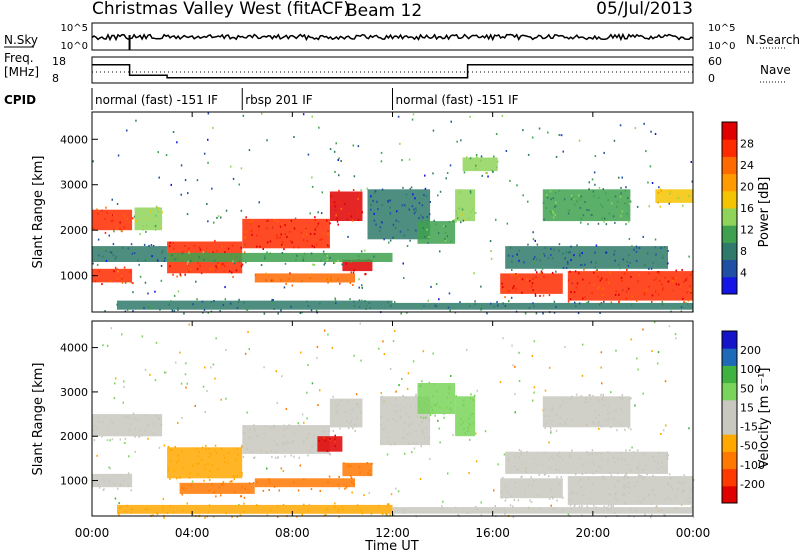 The width and height of the screenshot is (800, 554). Describe the element at coordinates (729, 408) in the screenshot. I see `colorbar-segment` at that location.